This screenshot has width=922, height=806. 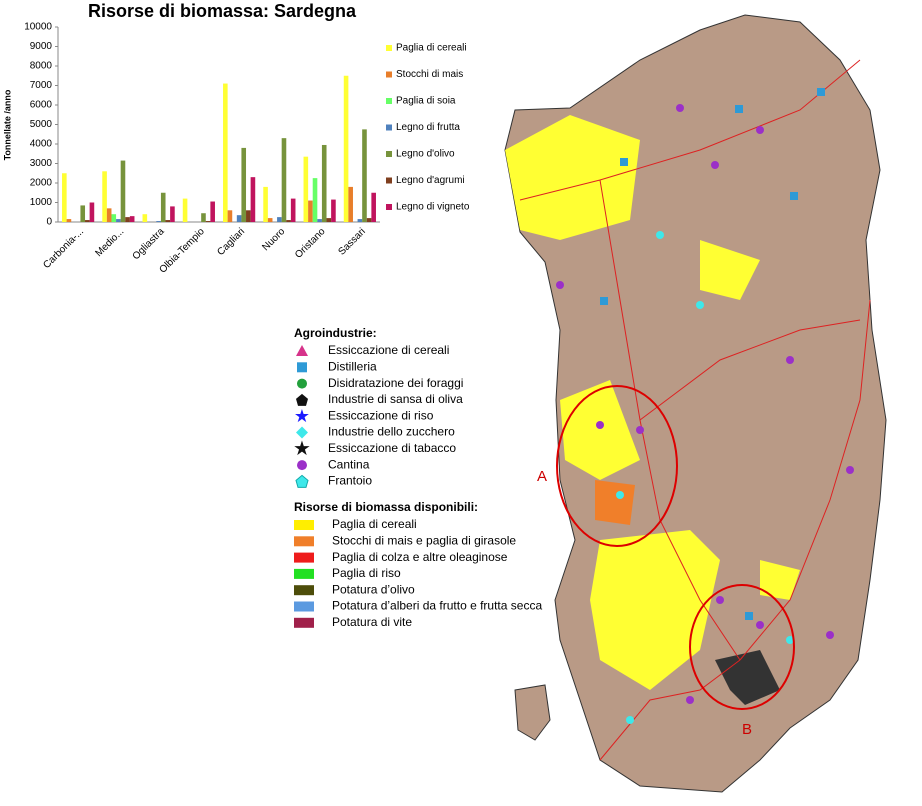 I want to click on y-tick-label: 10000, so click(x=38, y=27).